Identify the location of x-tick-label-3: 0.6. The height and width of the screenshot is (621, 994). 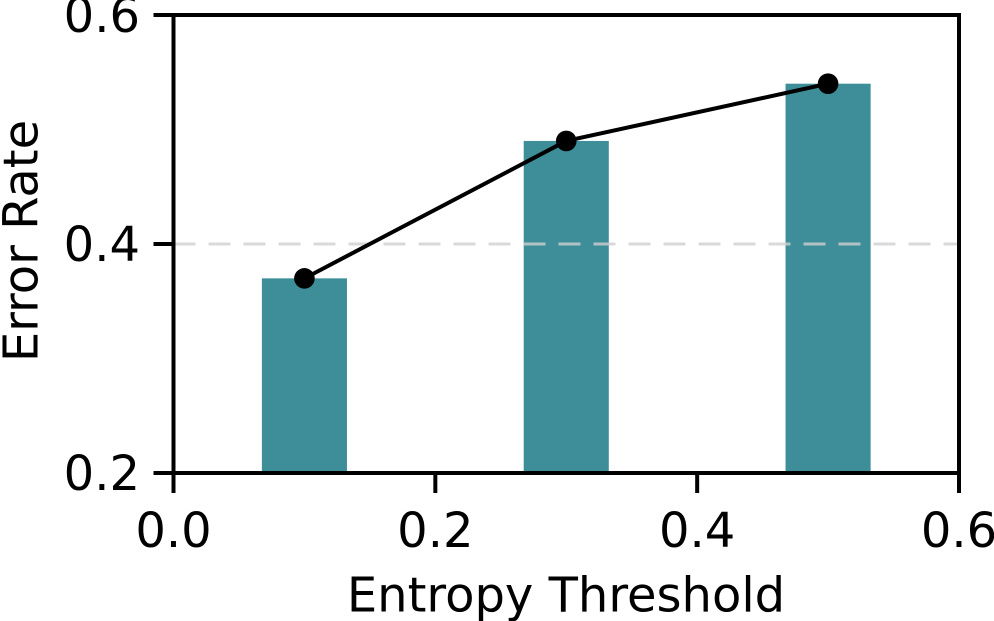
(957, 531).